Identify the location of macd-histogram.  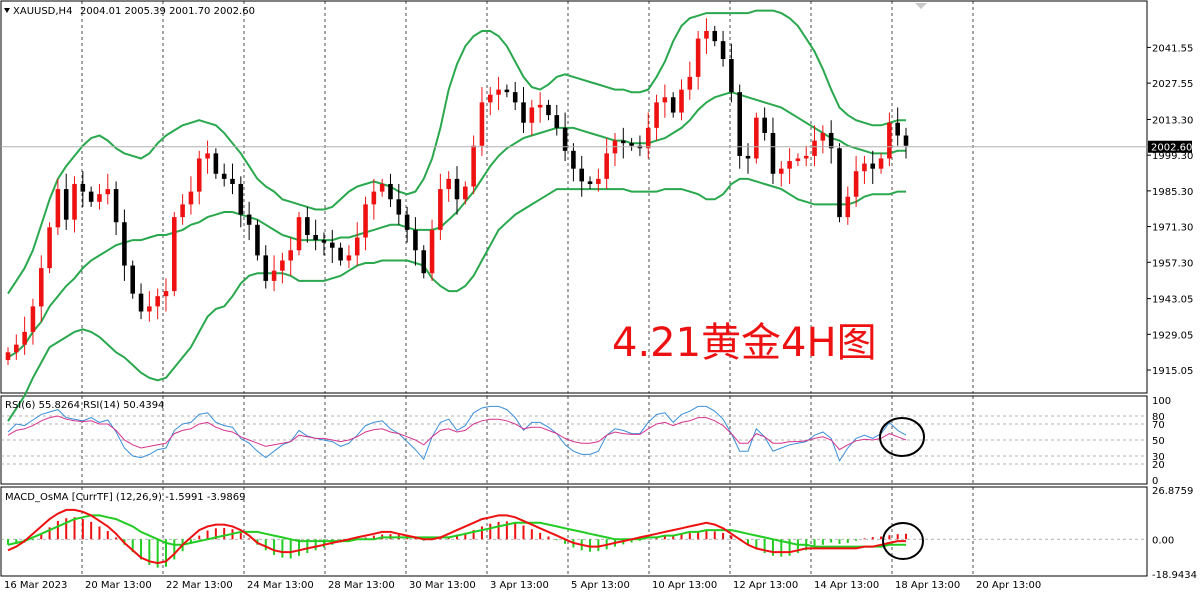
(574, 538).